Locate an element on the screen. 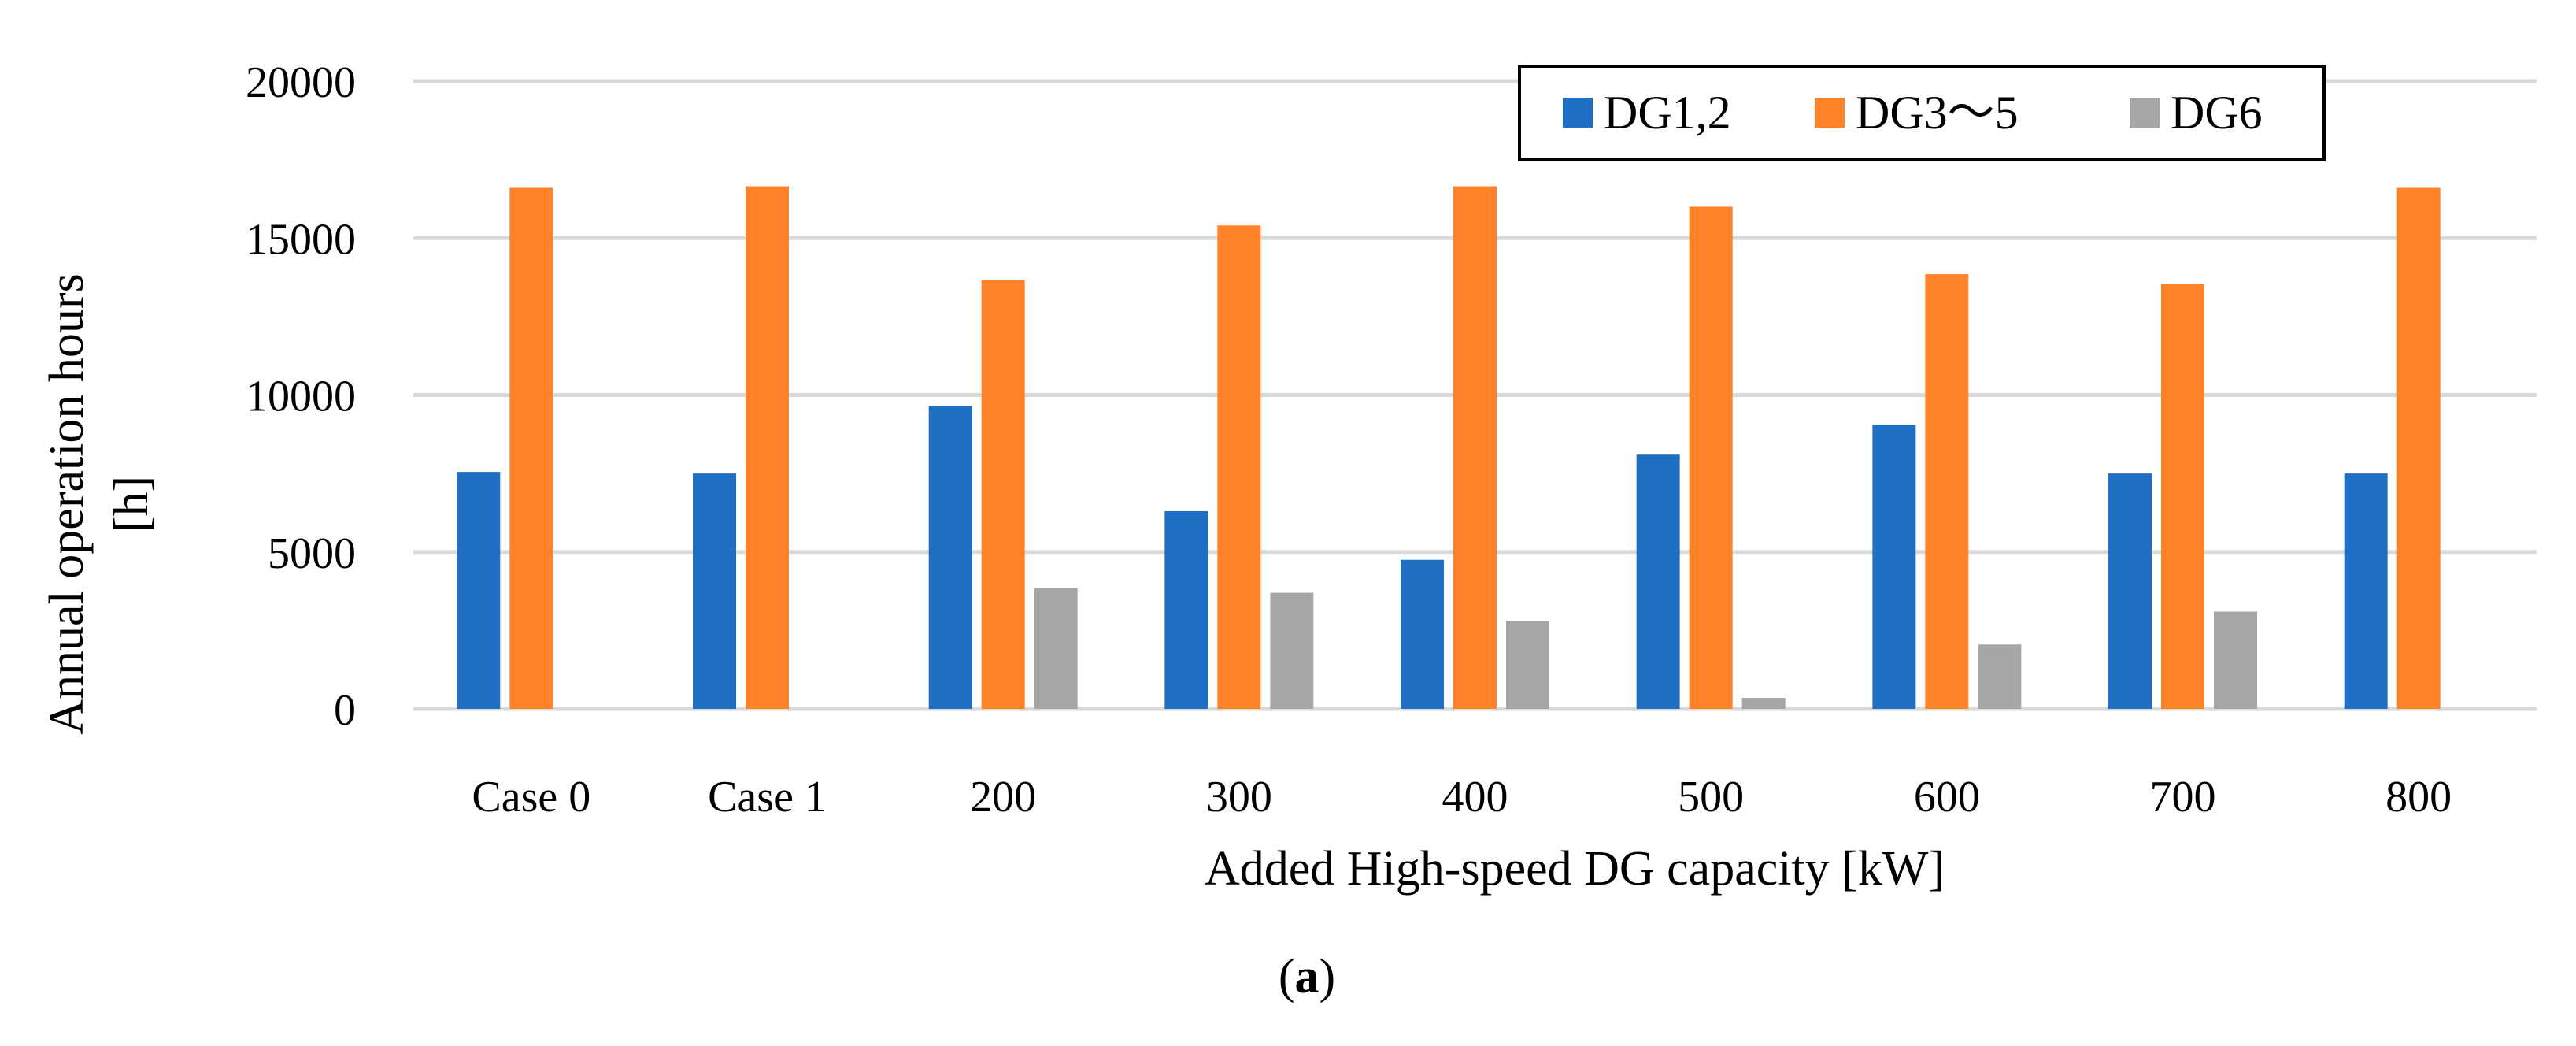  bar-DG1,2-Case 0 is located at coordinates (479, 590).